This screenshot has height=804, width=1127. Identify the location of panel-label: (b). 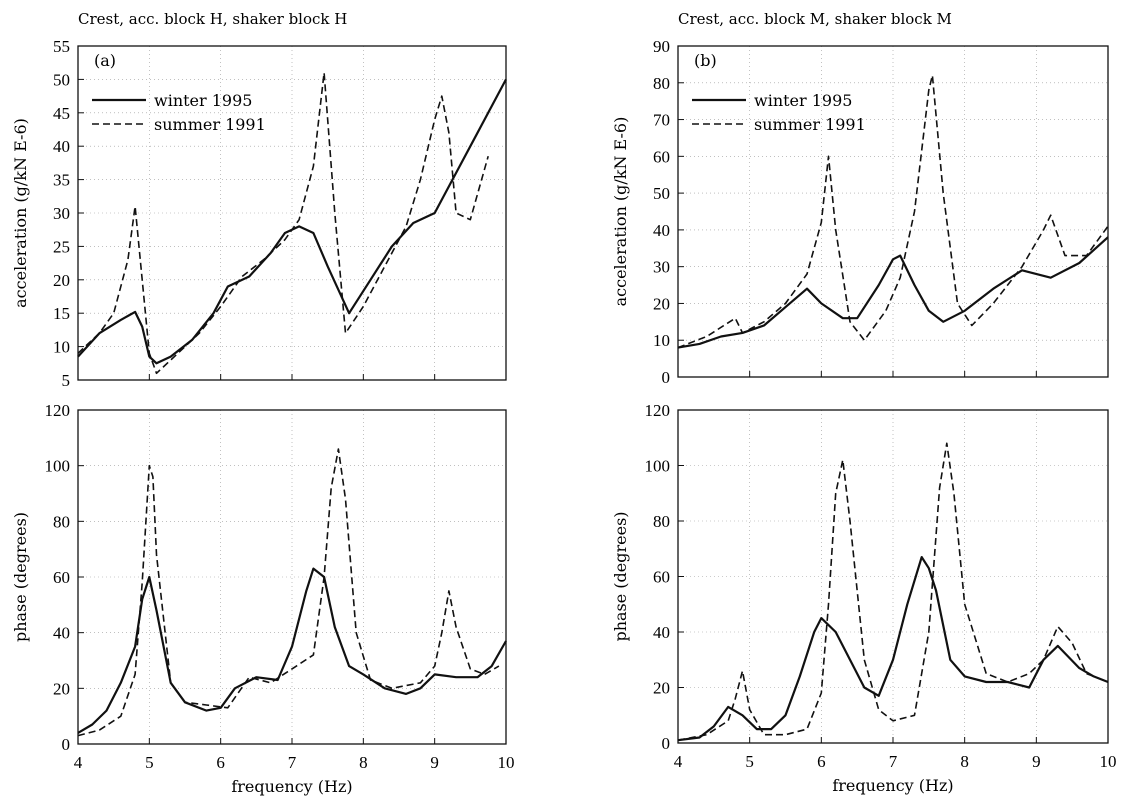
(705, 60).